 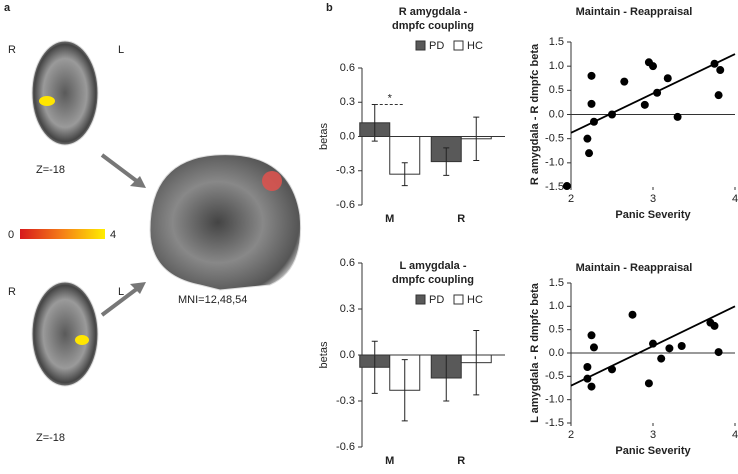 I want to click on sagittal-slice, so click(x=225, y=222).